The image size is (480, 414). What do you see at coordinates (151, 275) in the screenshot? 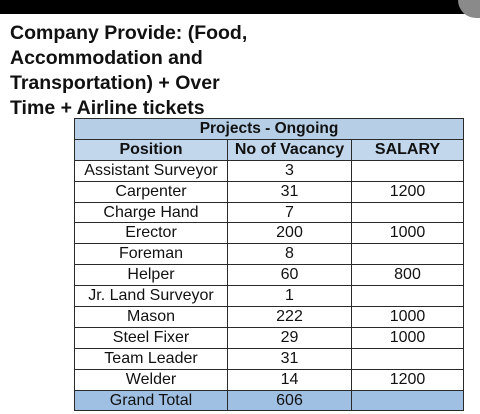
I see `position-cell: Helper` at bounding box center [151, 275].